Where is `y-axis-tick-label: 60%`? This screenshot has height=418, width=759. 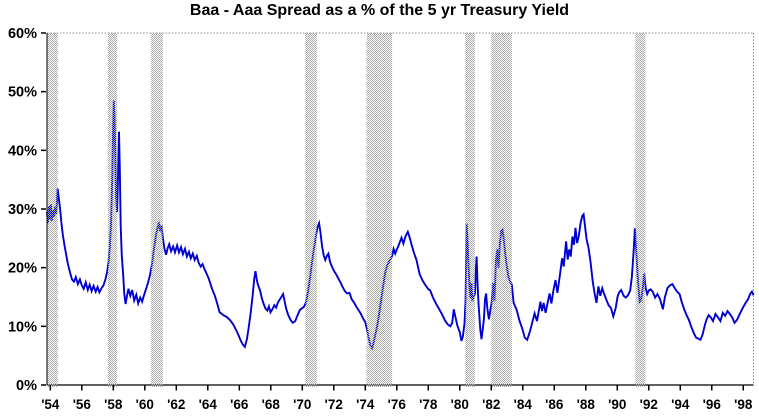
y-axis-tick-label: 60% is located at coordinates (22, 34).